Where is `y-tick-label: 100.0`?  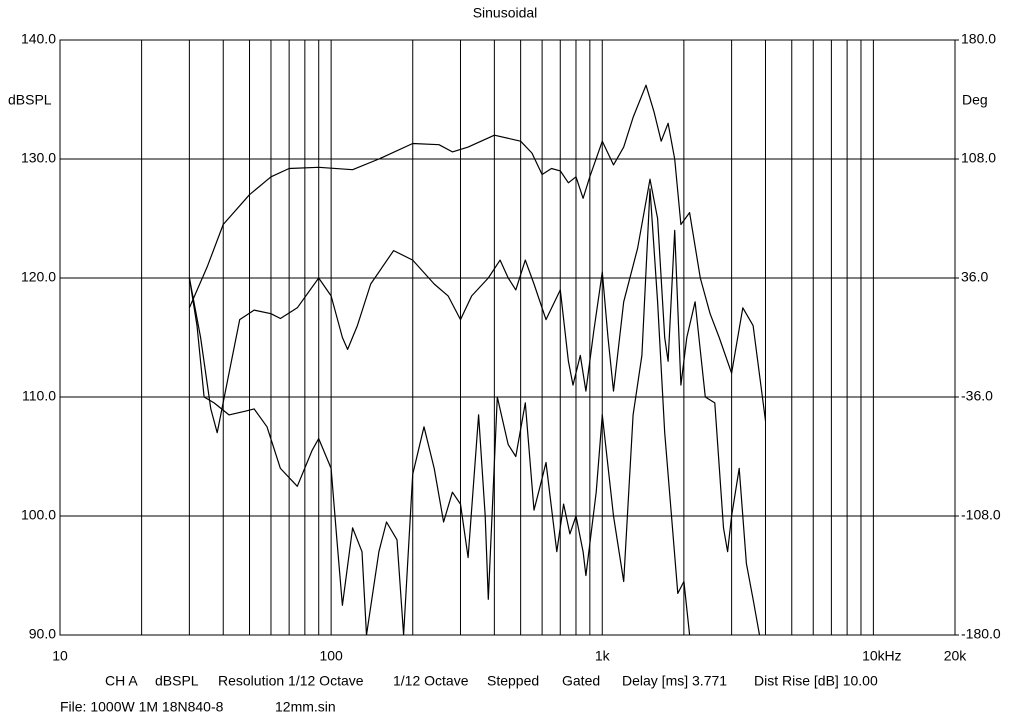 y-tick-label: 100.0 is located at coordinates (38, 515).